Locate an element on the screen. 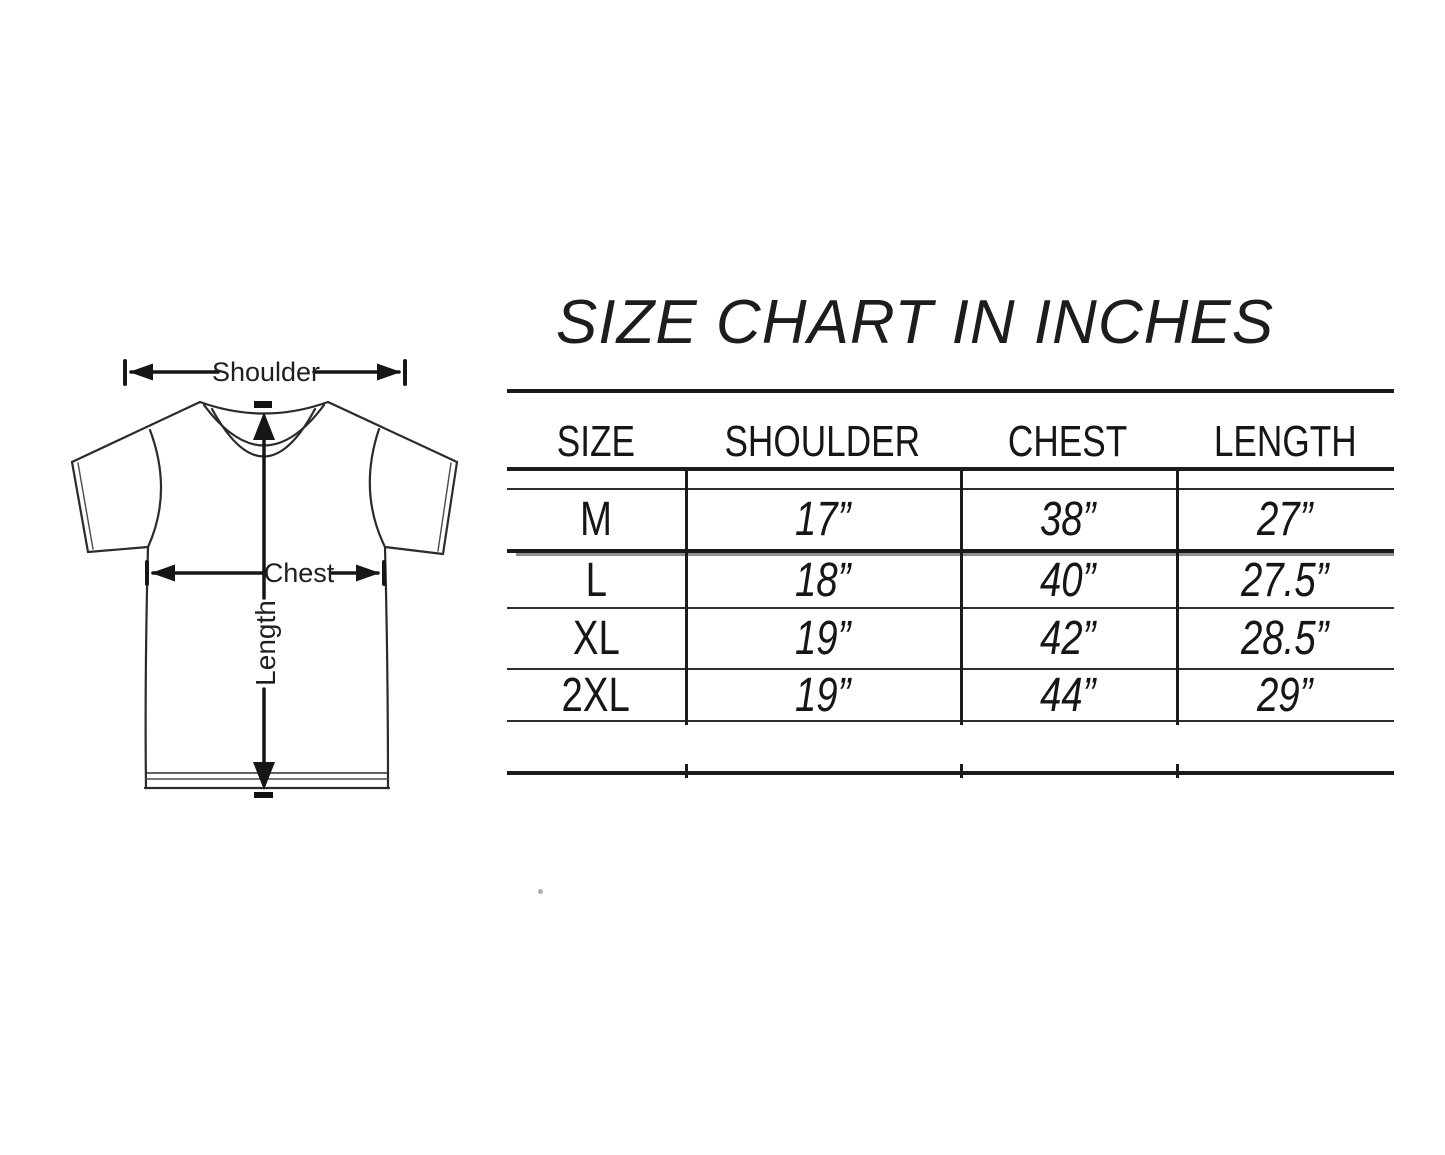  length-value: 29” is located at coordinates (1285, 695).